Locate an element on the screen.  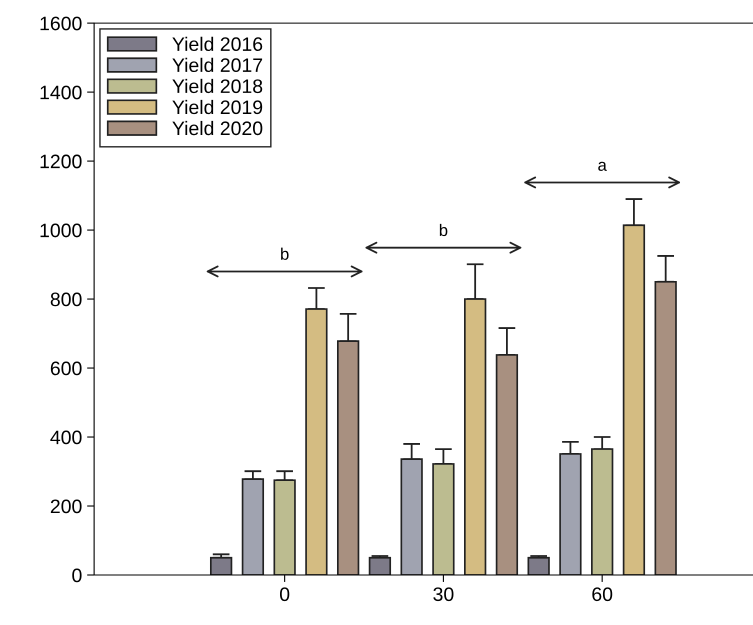
annotation: a is located at coordinates (602, 166).